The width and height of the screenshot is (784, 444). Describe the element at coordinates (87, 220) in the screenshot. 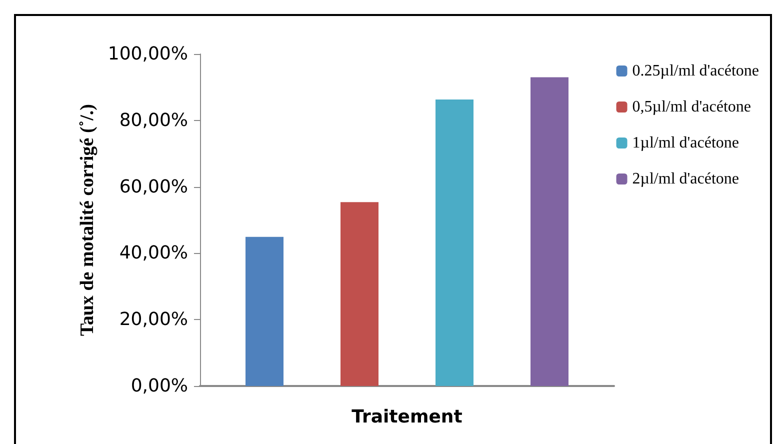

I see `y-axis-title: Taux de motalité corrigé (˚/.)` at that location.